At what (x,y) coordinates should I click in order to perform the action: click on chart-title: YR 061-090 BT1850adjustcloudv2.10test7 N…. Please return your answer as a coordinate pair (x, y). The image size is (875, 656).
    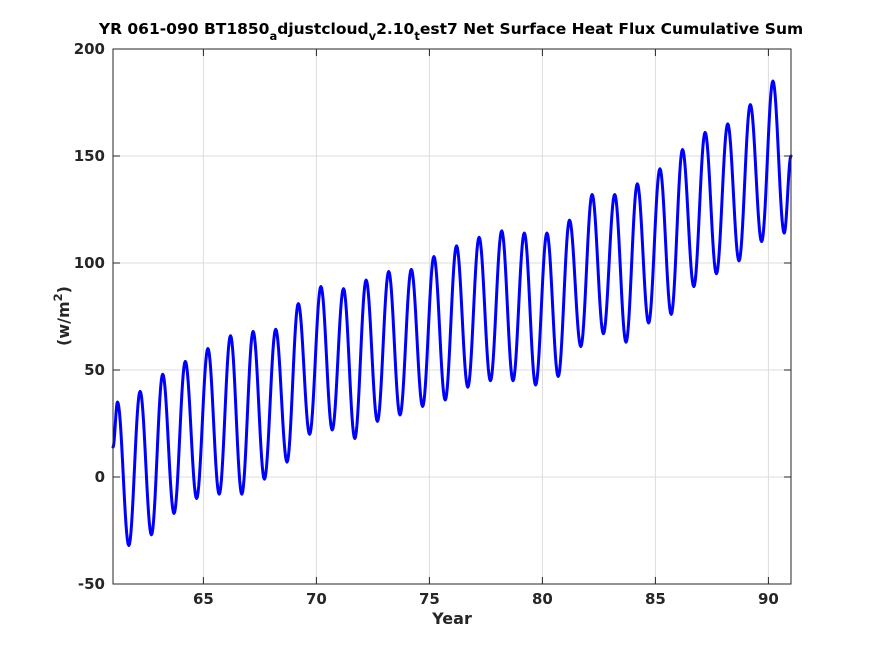
    Looking at the image, I should click on (450, 31).